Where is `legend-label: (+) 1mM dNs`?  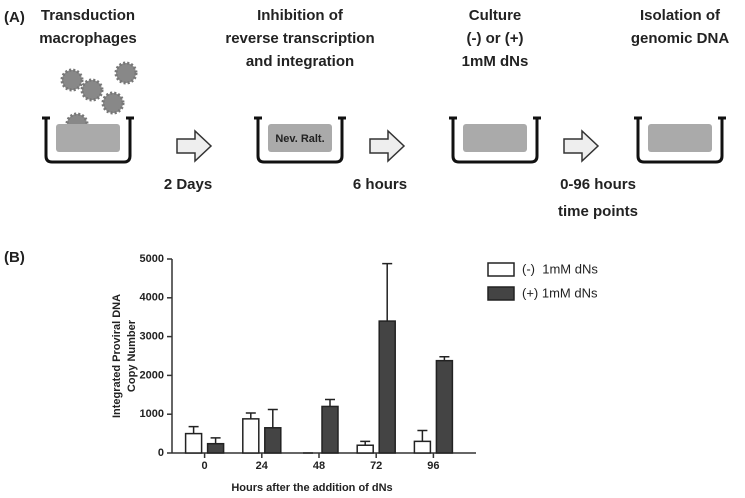 legend-label: (+) 1mM dNs is located at coordinates (560, 292).